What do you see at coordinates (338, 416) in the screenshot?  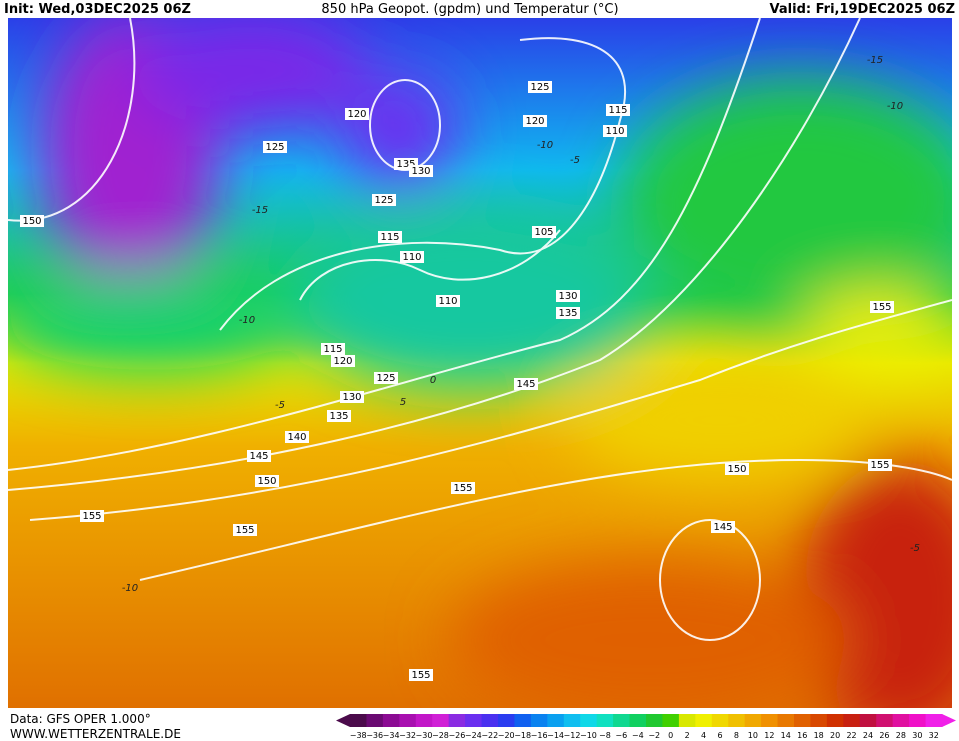 I see `isohypse-label: 135` at bounding box center [338, 416].